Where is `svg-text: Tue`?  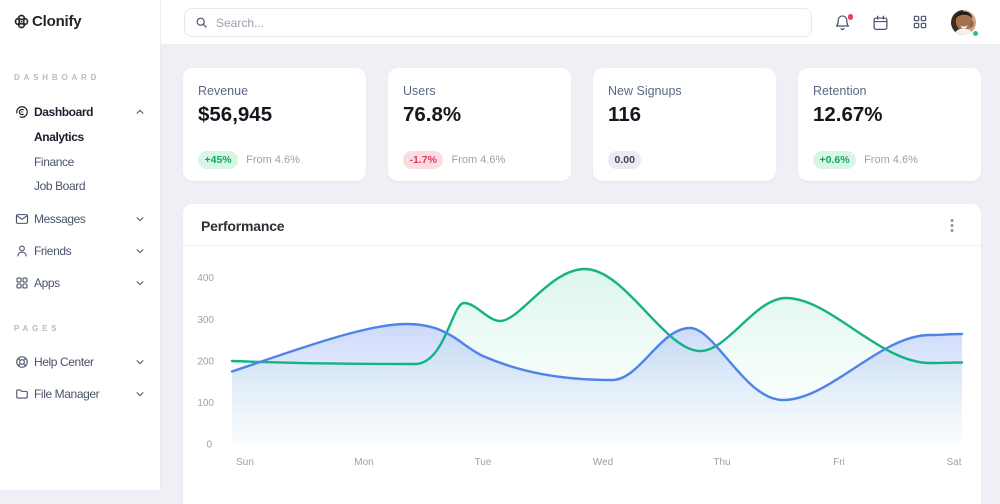 svg-text: Tue is located at coordinates (483, 462).